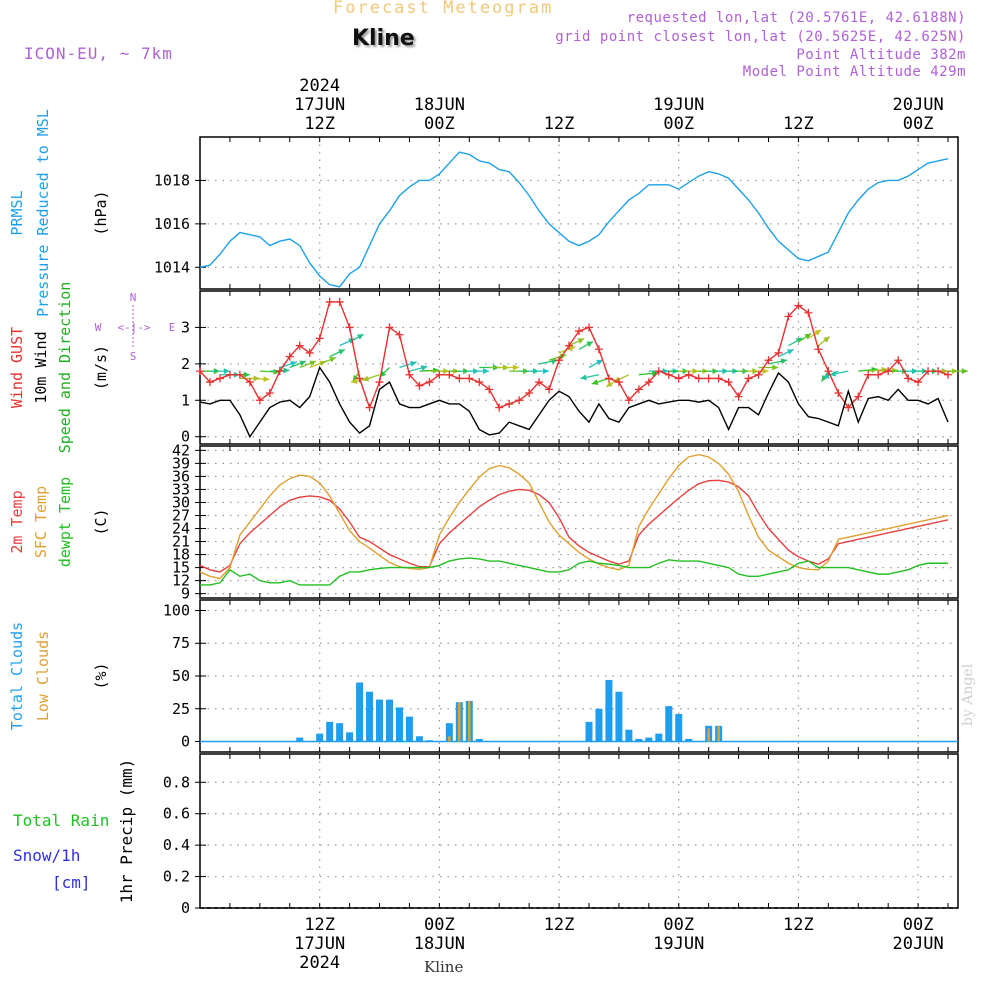 The image size is (1000, 1000). I want to click on compass-arrow: <-|->, so click(133, 327).